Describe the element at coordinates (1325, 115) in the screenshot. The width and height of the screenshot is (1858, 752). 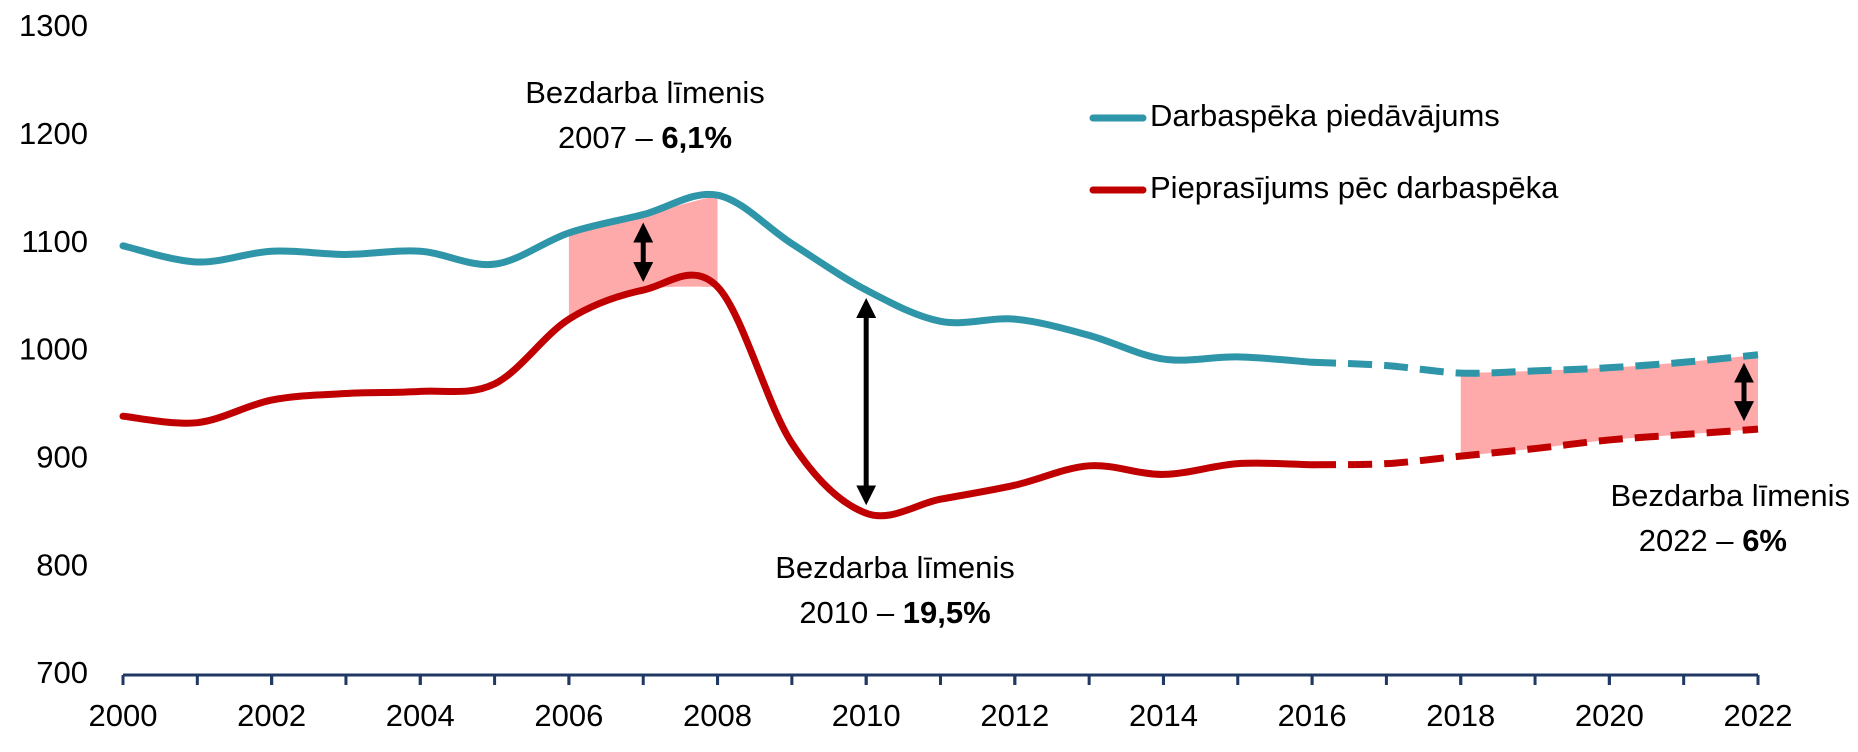
I see `legend-label: Darbaspēka piedāvājums` at that location.